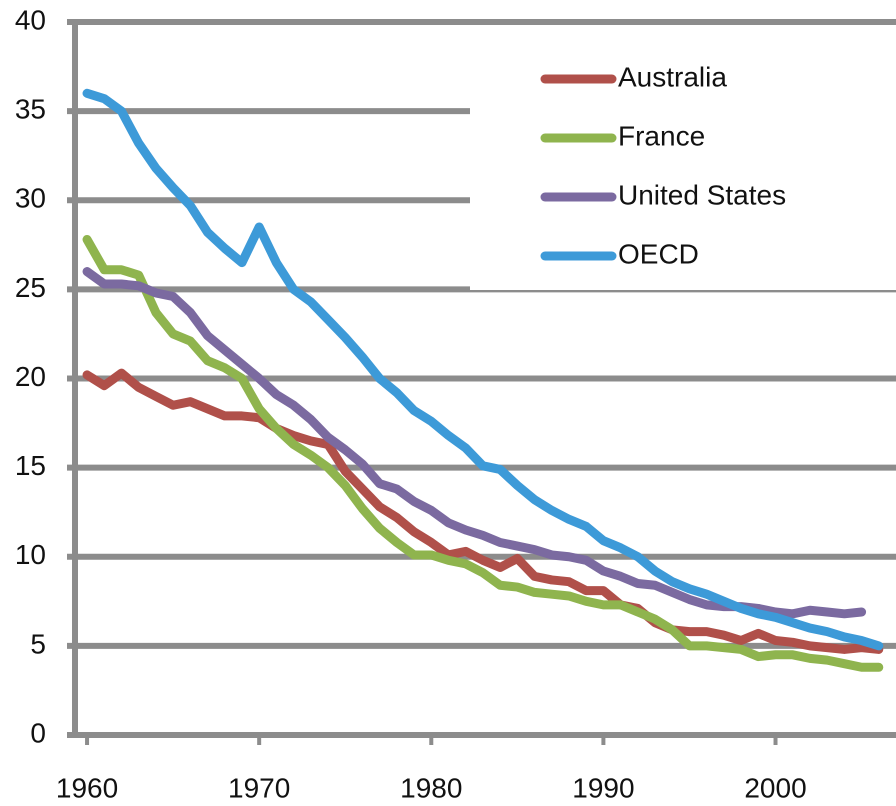 Image resolution: width=896 pixels, height=806 pixels. Describe the element at coordinates (30, 109) in the screenshot. I see `y-tick-label: 35` at that location.